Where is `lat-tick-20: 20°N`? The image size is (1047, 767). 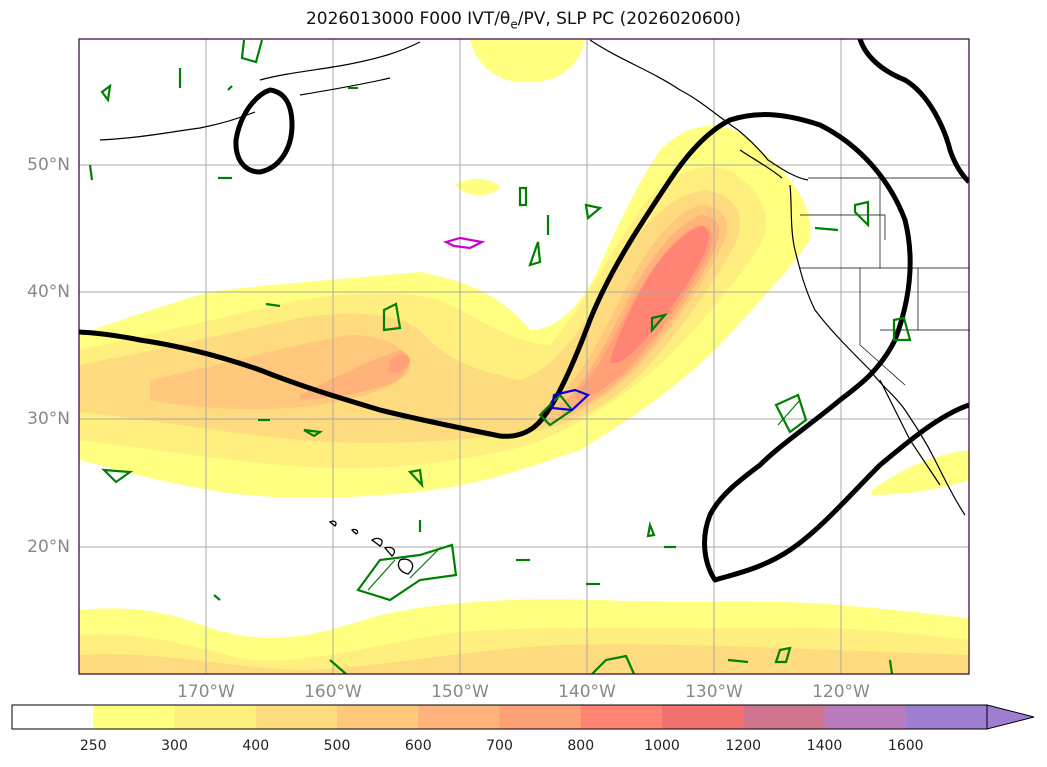 lat-tick-20: 20°N is located at coordinates (48, 547).